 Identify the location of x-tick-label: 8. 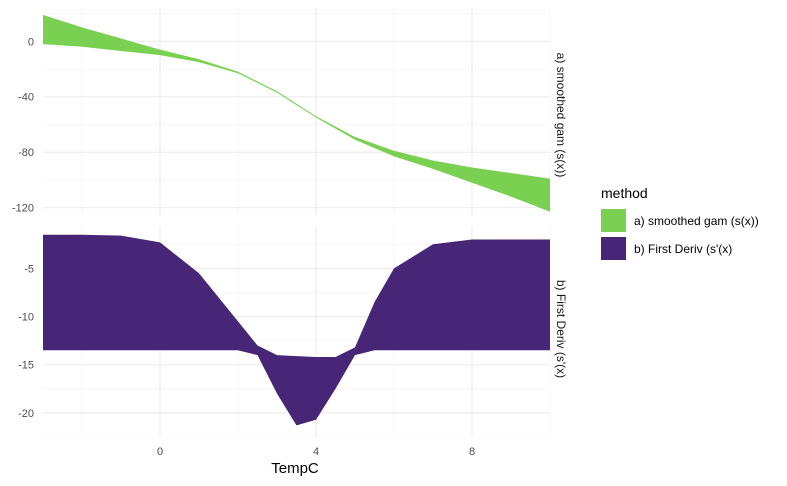
(472, 452).